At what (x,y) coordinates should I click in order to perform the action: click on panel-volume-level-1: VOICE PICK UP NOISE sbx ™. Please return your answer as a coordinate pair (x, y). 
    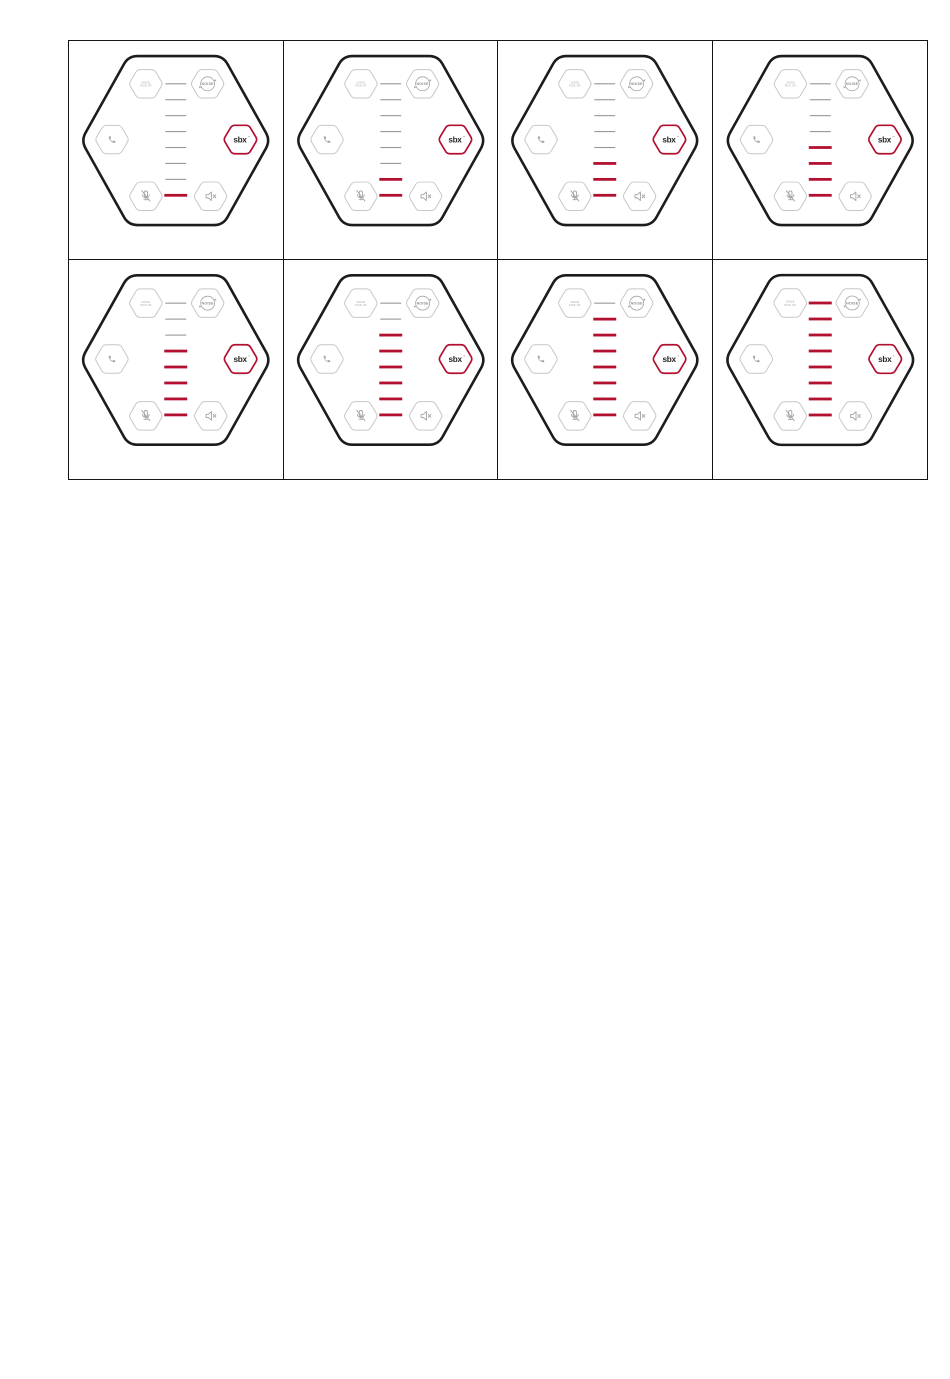
    Looking at the image, I should click on (176, 150).